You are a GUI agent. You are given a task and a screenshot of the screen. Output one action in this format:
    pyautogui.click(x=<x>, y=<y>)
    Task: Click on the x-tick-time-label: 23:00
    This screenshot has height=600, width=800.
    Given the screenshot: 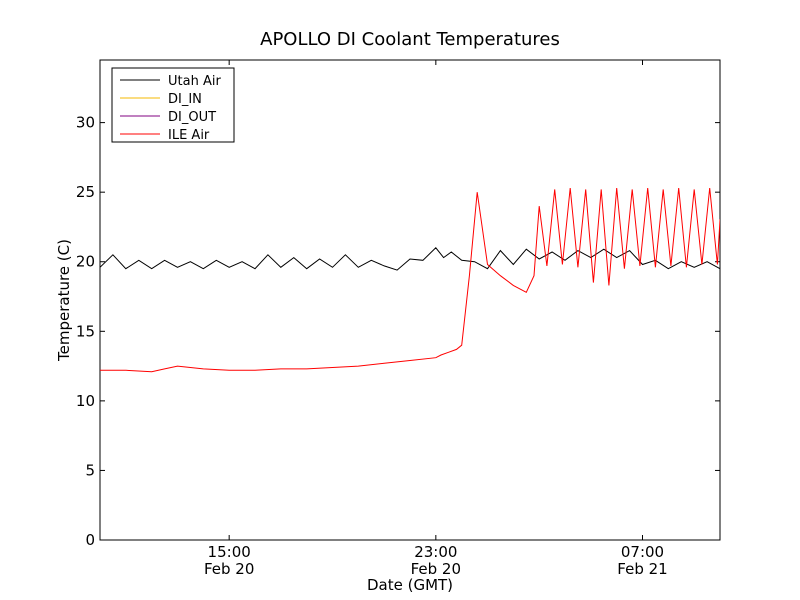 What is the action you would take?
    pyautogui.click(x=435, y=552)
    